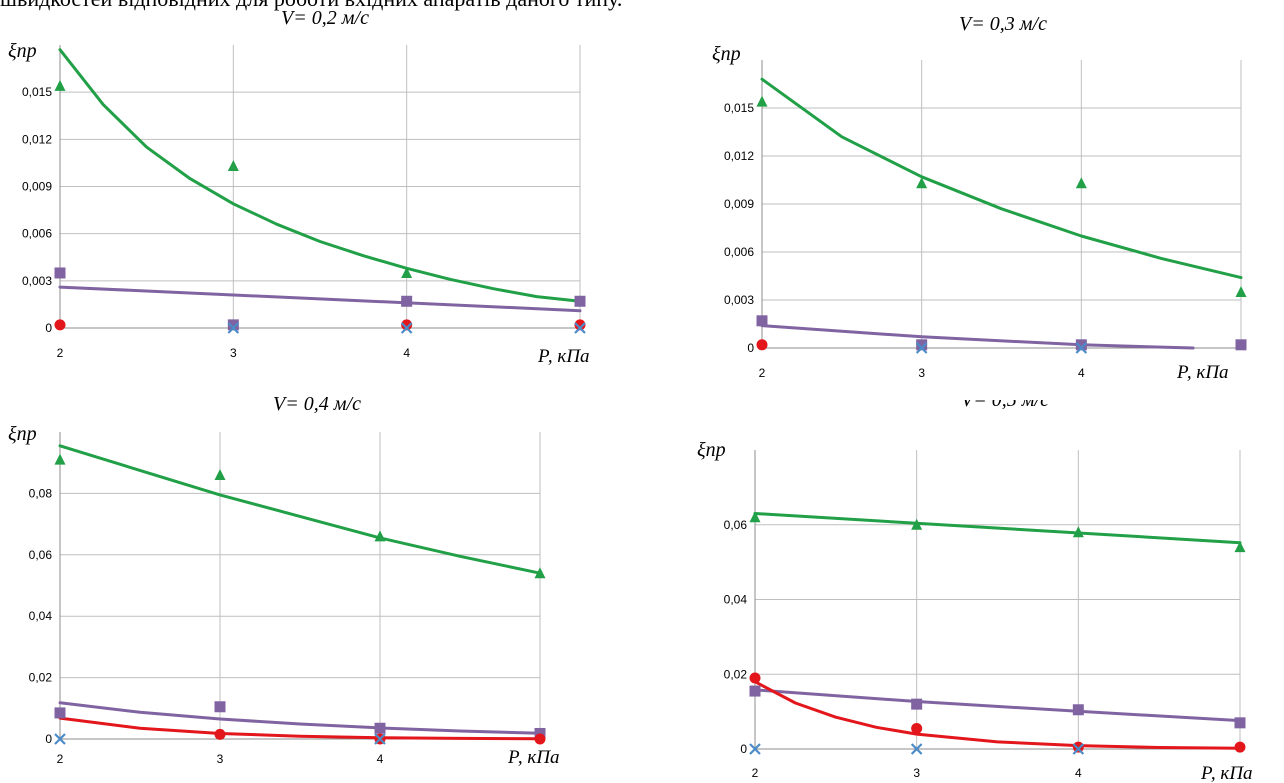 The image size is (1284, 783). I want to click on y-tick-label: 0,06, so click(736, 525).